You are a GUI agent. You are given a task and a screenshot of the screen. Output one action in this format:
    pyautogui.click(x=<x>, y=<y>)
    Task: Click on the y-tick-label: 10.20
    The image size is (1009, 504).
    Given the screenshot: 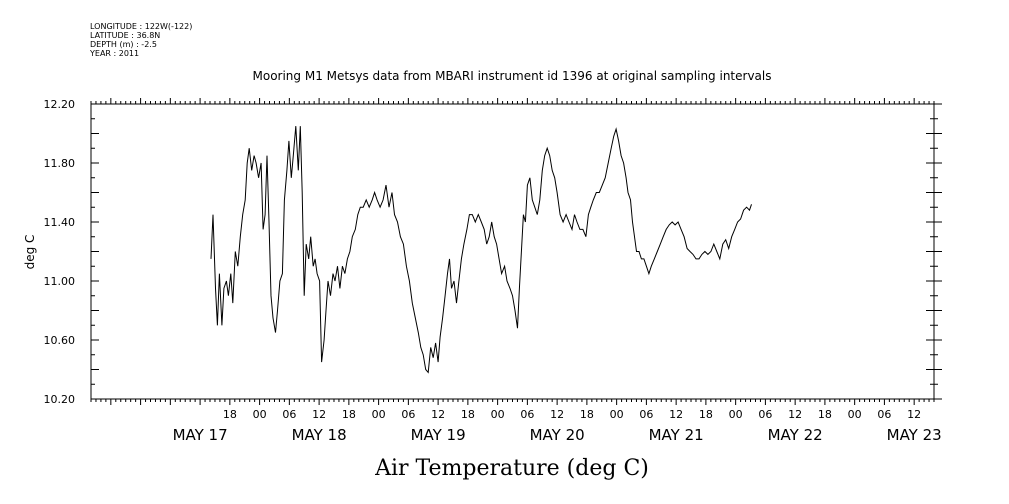 What is the action you would take?
    pyautogui.click(x=60, y=399)
    